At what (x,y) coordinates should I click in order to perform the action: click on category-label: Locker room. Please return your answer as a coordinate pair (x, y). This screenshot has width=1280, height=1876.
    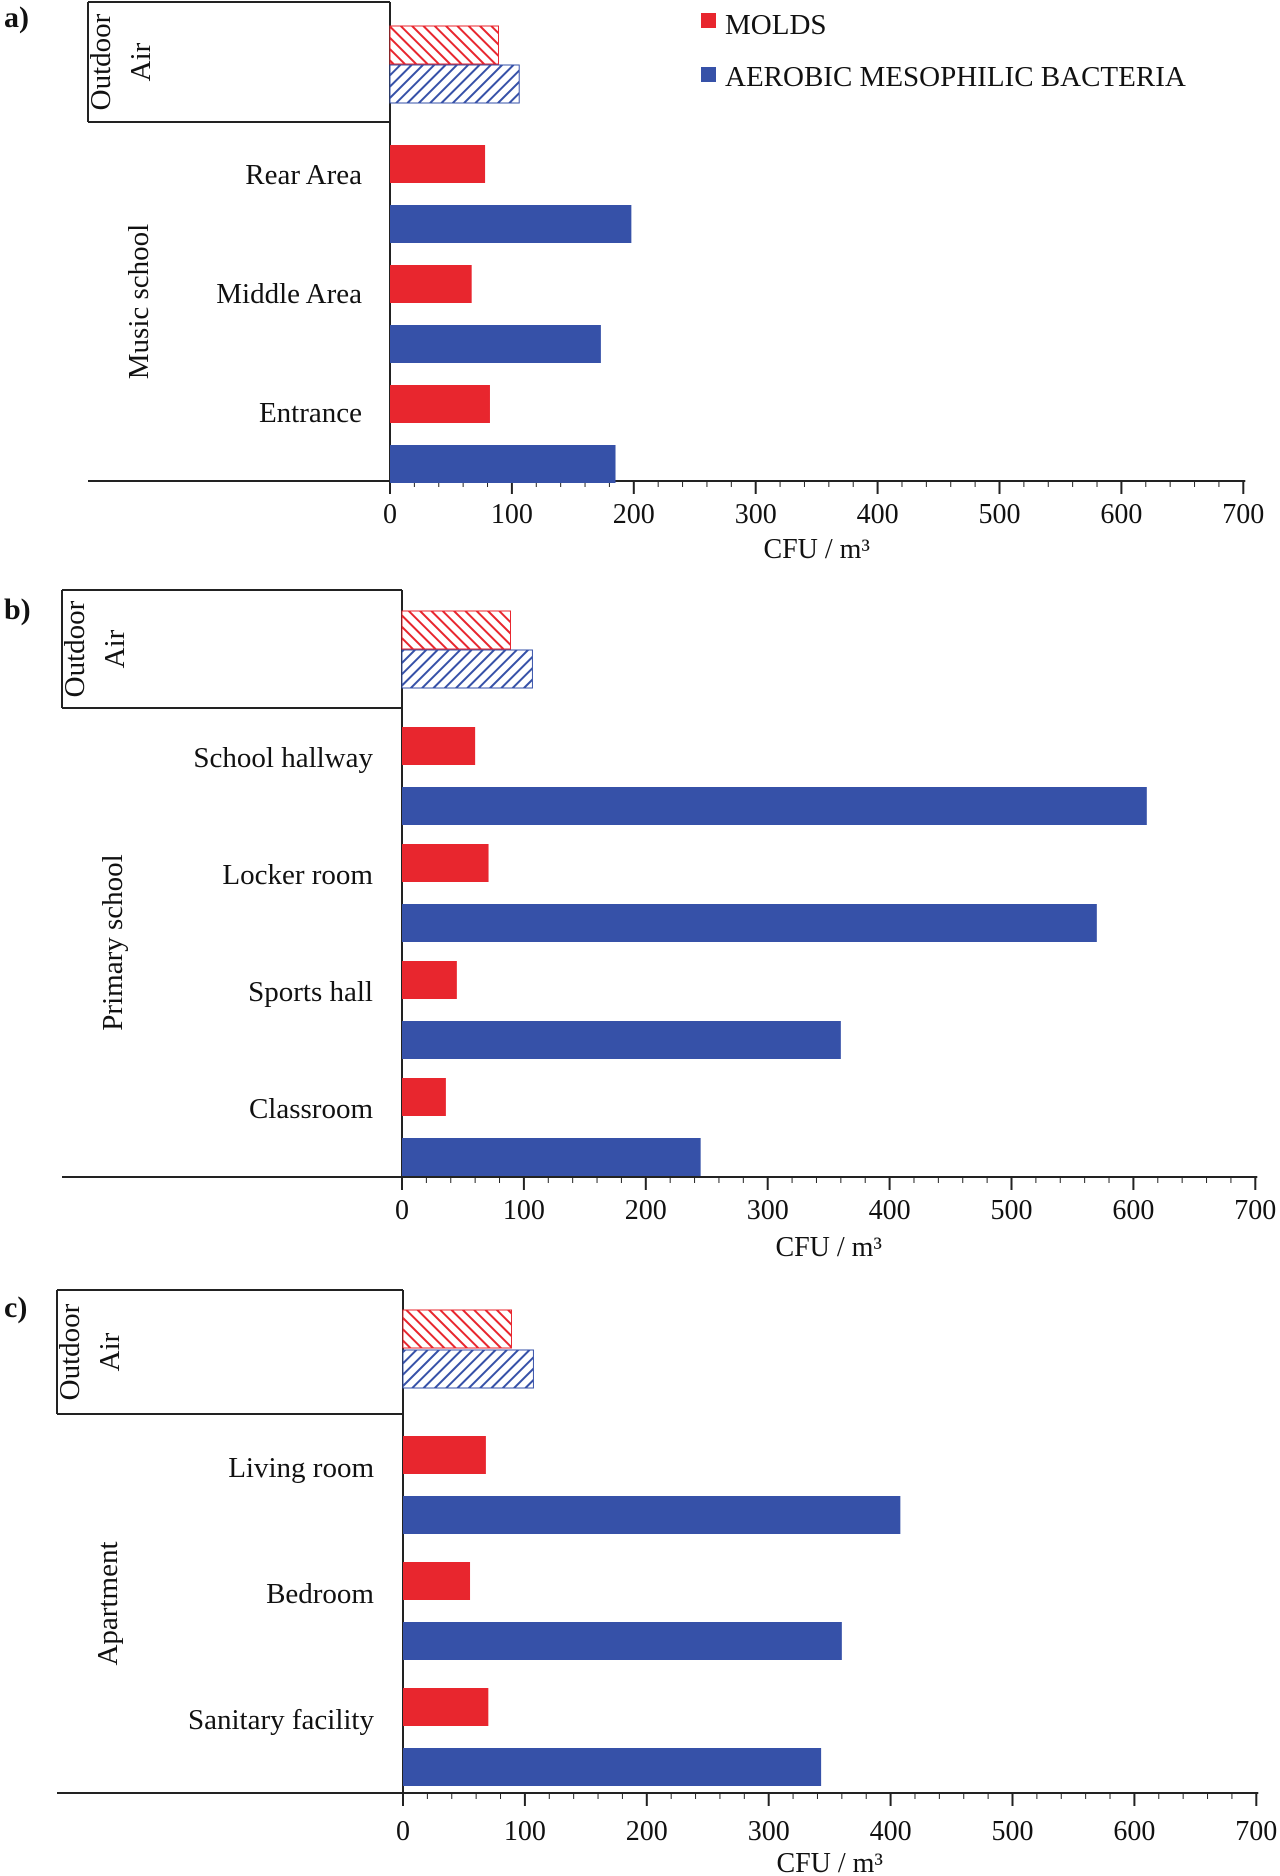
    Looking at the image, I should click on (297, 875).